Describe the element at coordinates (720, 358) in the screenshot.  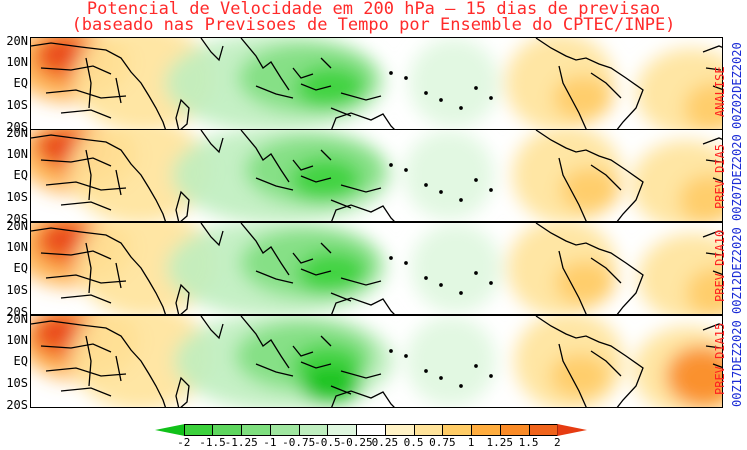
I see `panel-label: PREV DIA15` at that location.